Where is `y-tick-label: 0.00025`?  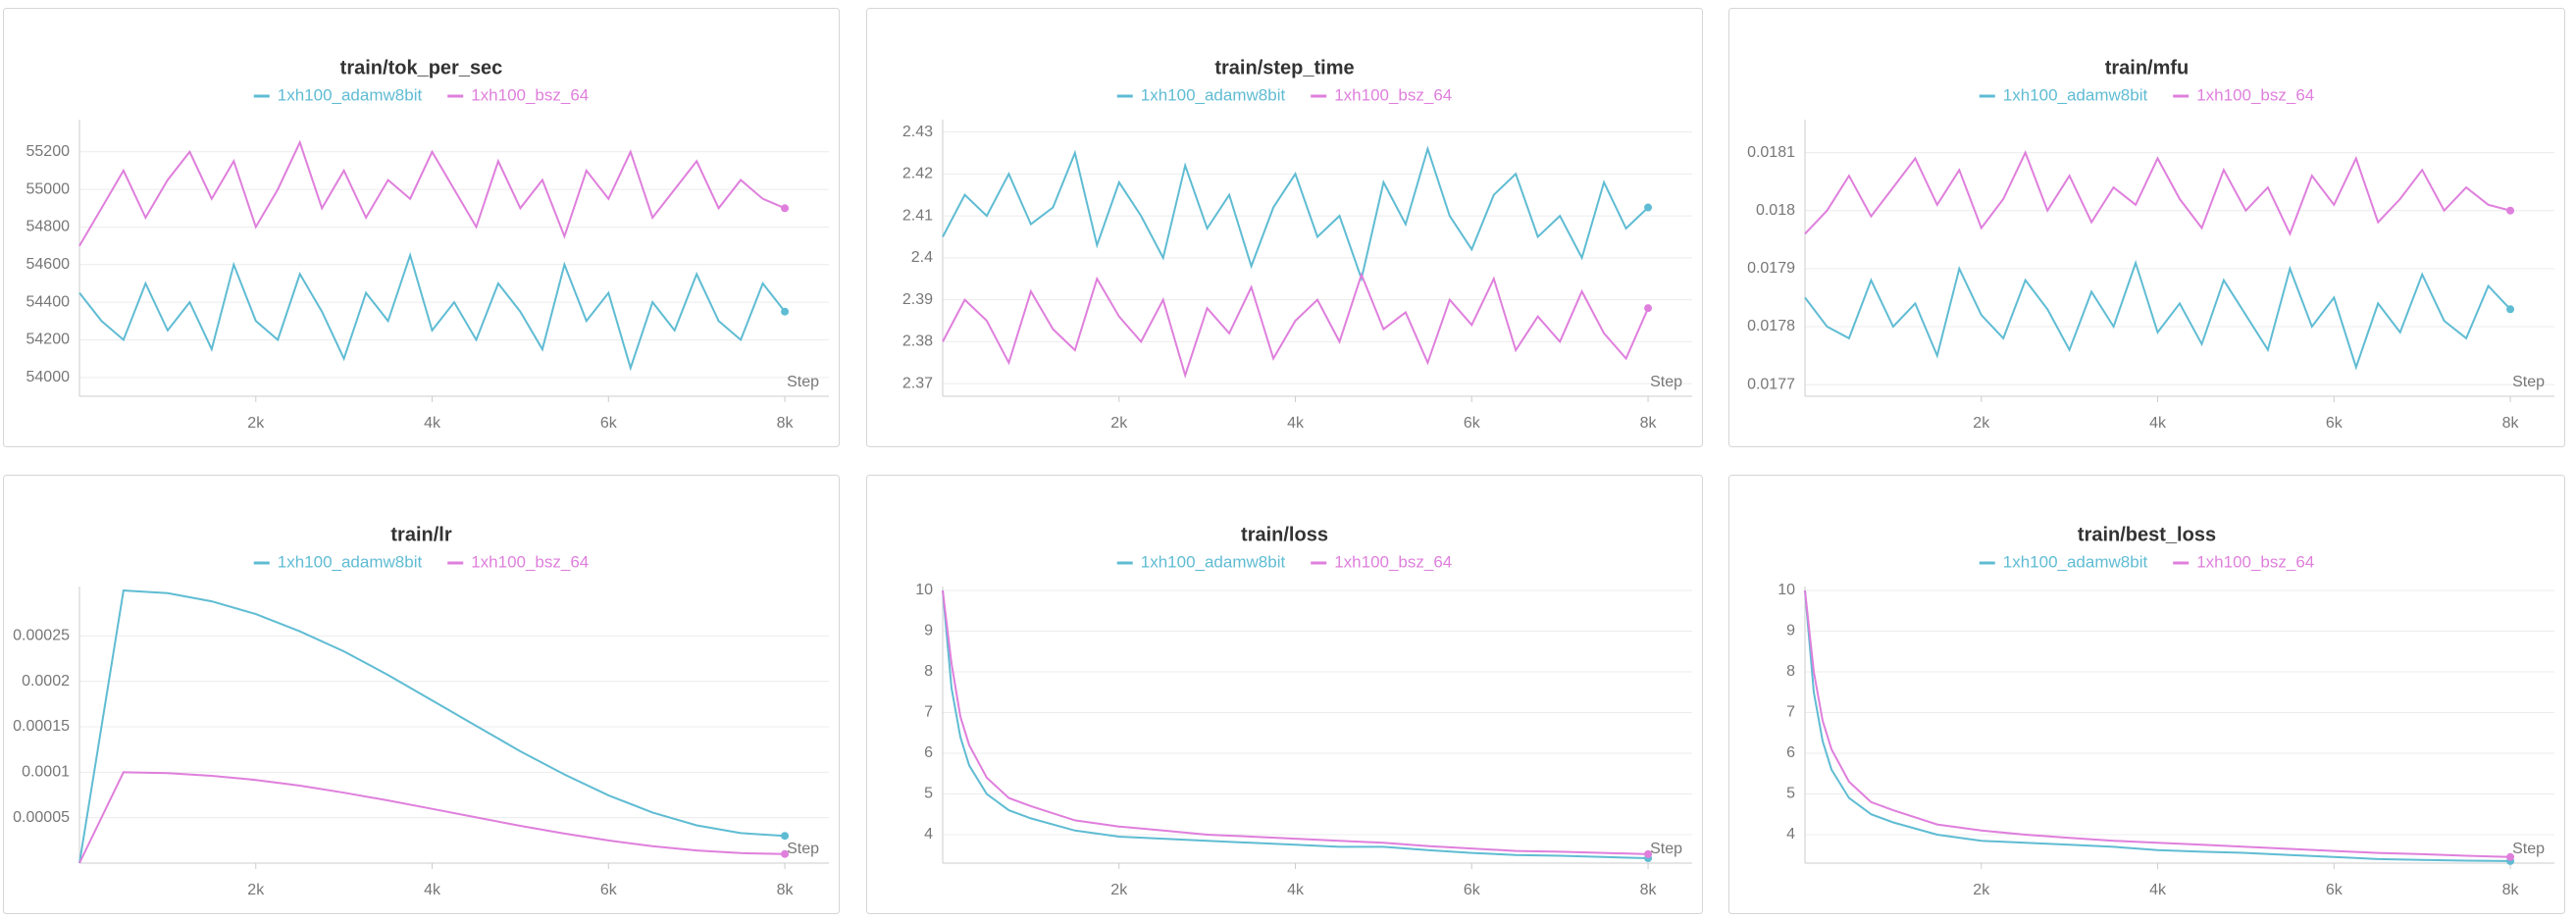 y-tick-label: 0.00025 is located at coordinates (41, 636).